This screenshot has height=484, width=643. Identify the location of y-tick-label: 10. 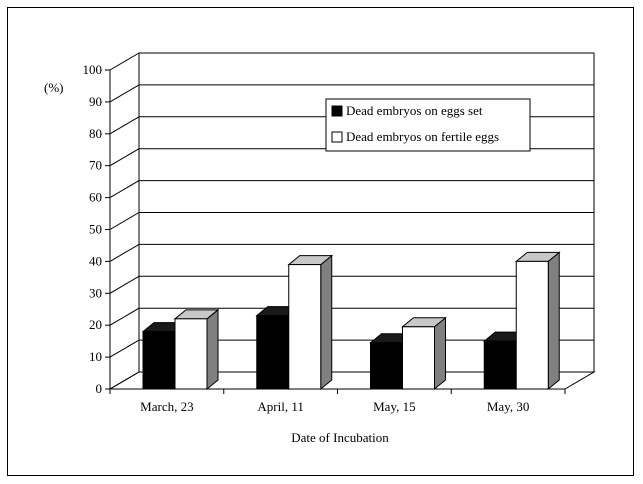
(95, 356).